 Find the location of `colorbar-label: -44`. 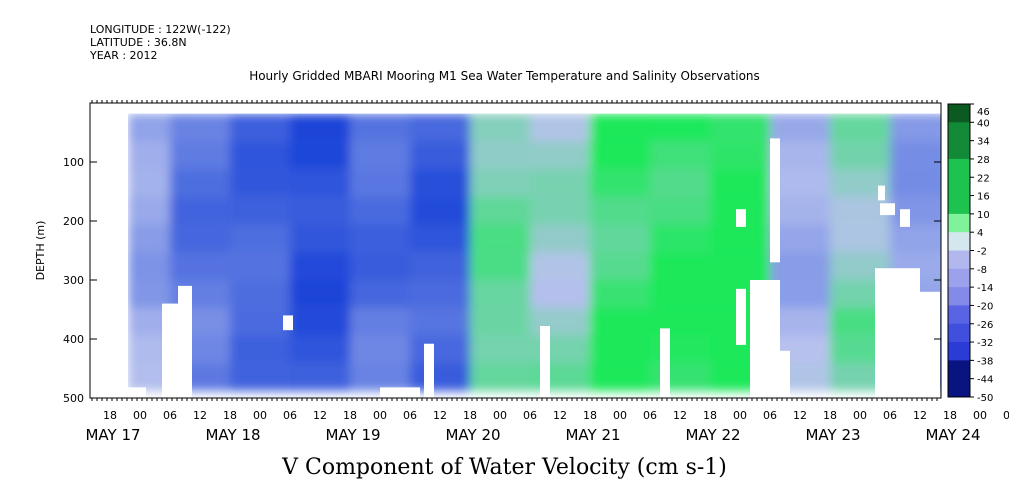

colorbar-label: -44 is located at coordinates (985, 380).